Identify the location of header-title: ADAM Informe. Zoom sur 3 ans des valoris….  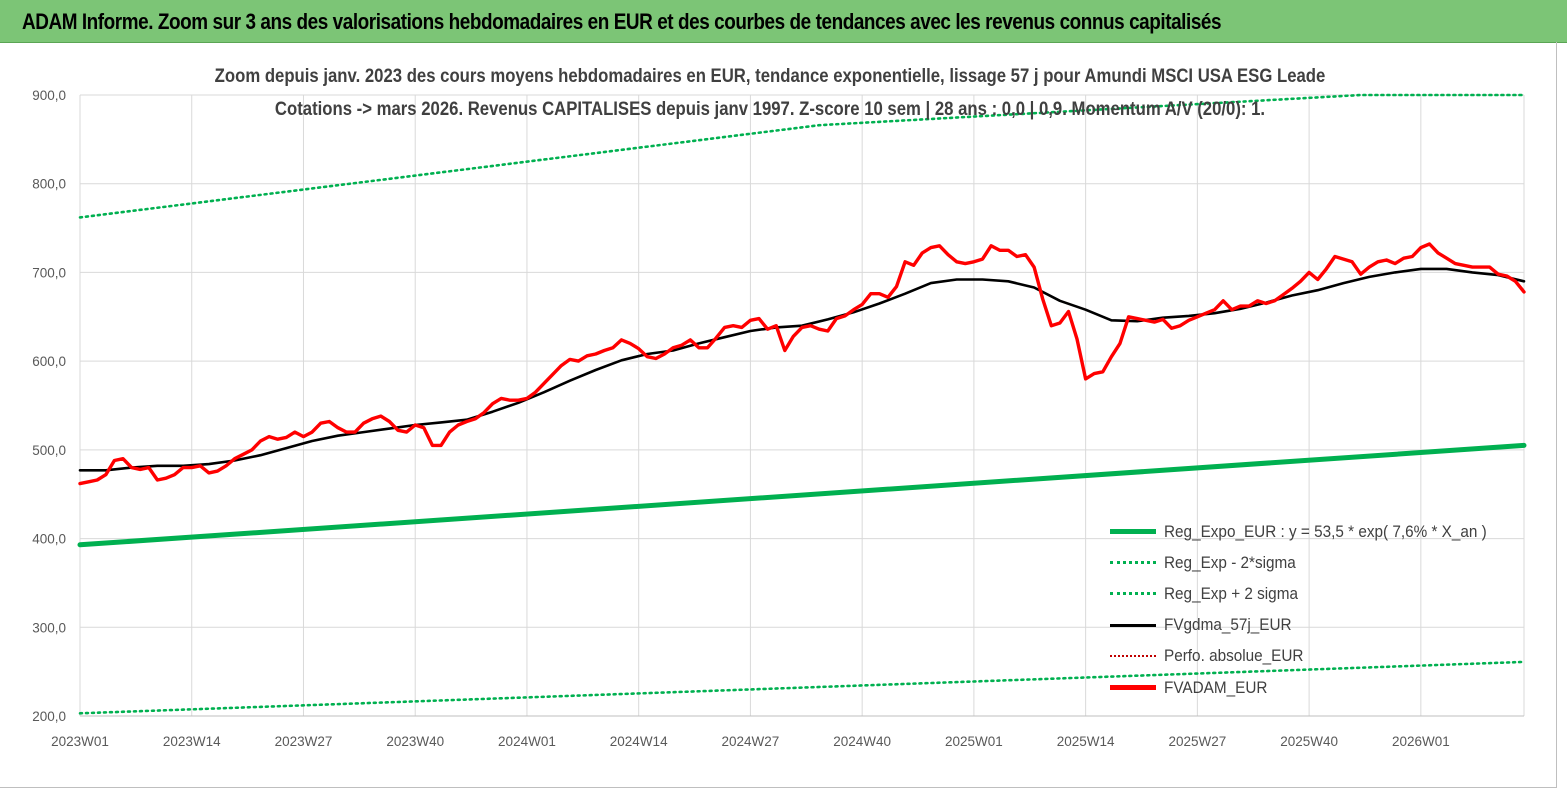
(622, 21).